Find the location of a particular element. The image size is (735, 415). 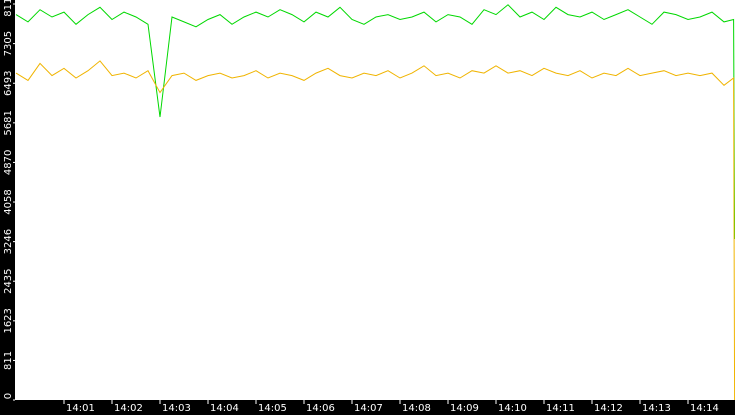

x-tick-label: 14:07 is located at coordinates (368, 408).